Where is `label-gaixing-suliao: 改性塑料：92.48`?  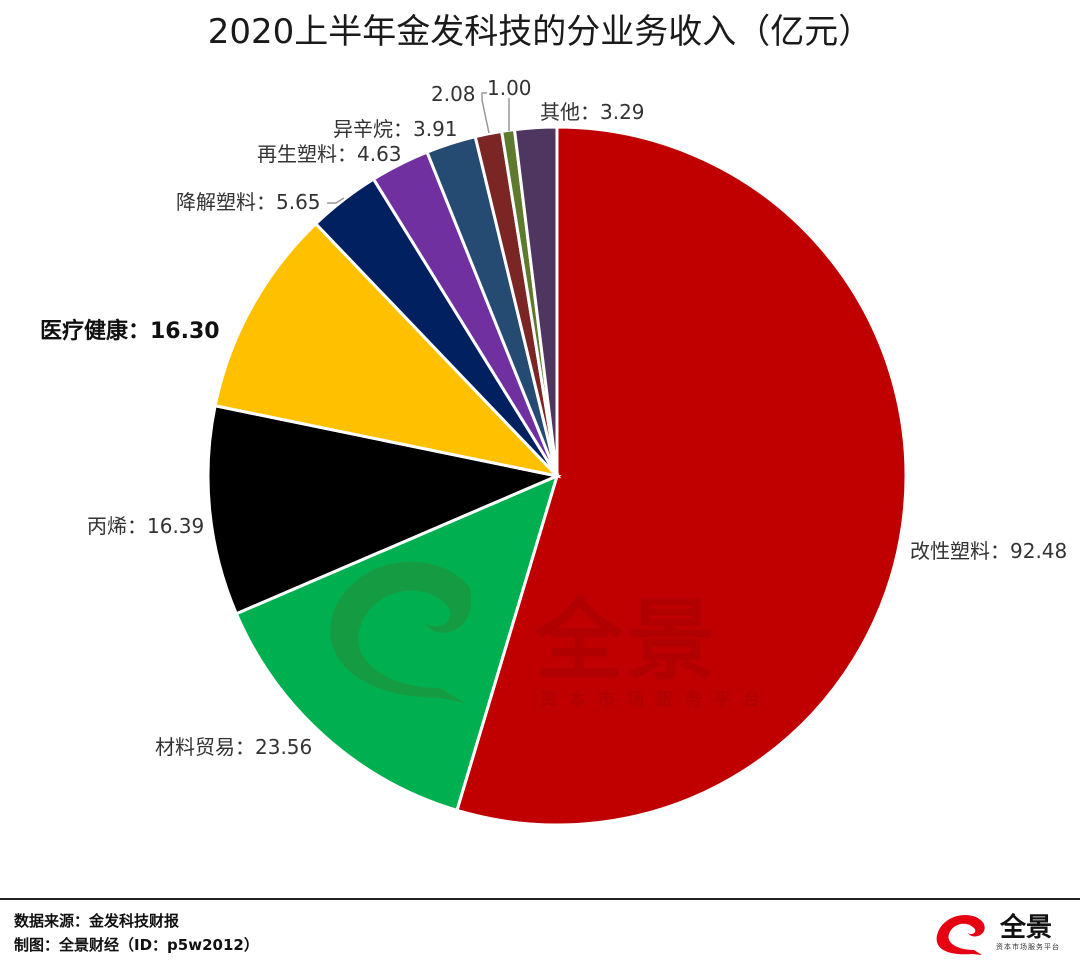 label-gaixing-suliao: 改性塑料：92.48 is located at coordinates (989, 551).